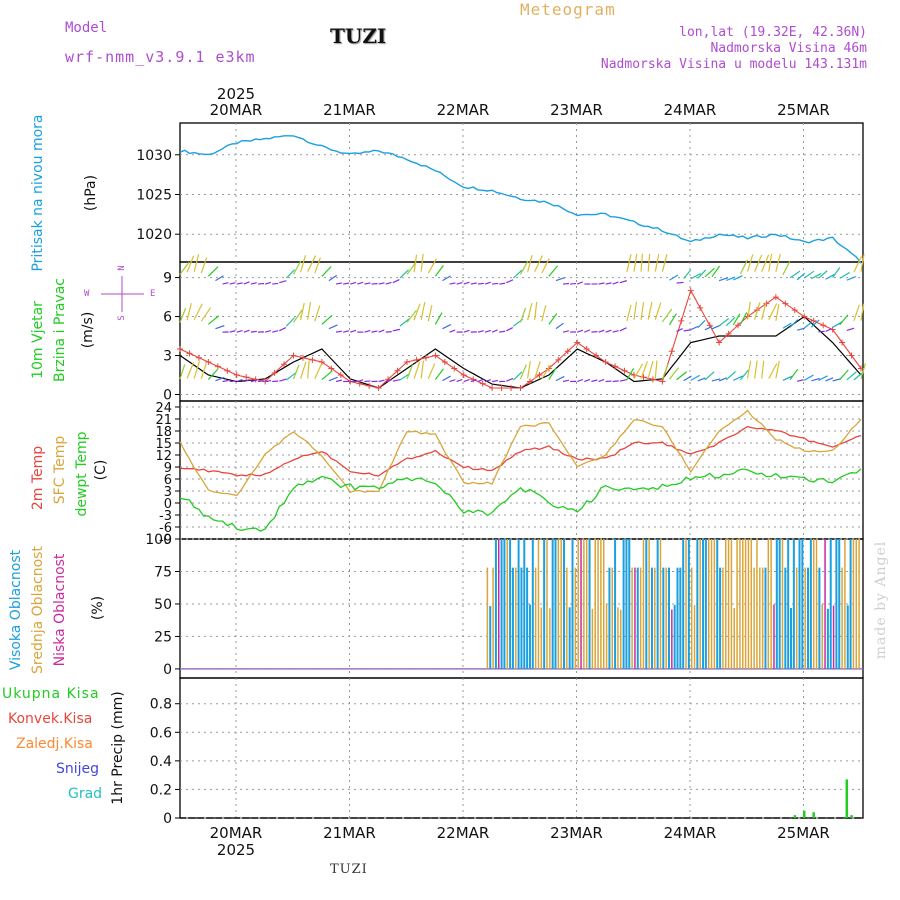  What do you see at coordinates (520, 451) in the screenshot?
I see `temp2m-line` at bounding box center [520, 451].